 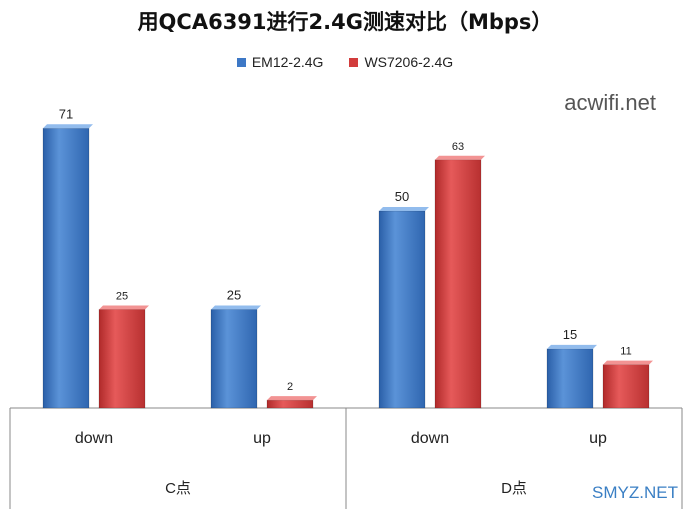 I want to click on data-label-ws7206-1: 2, so click(x=290, y=387).